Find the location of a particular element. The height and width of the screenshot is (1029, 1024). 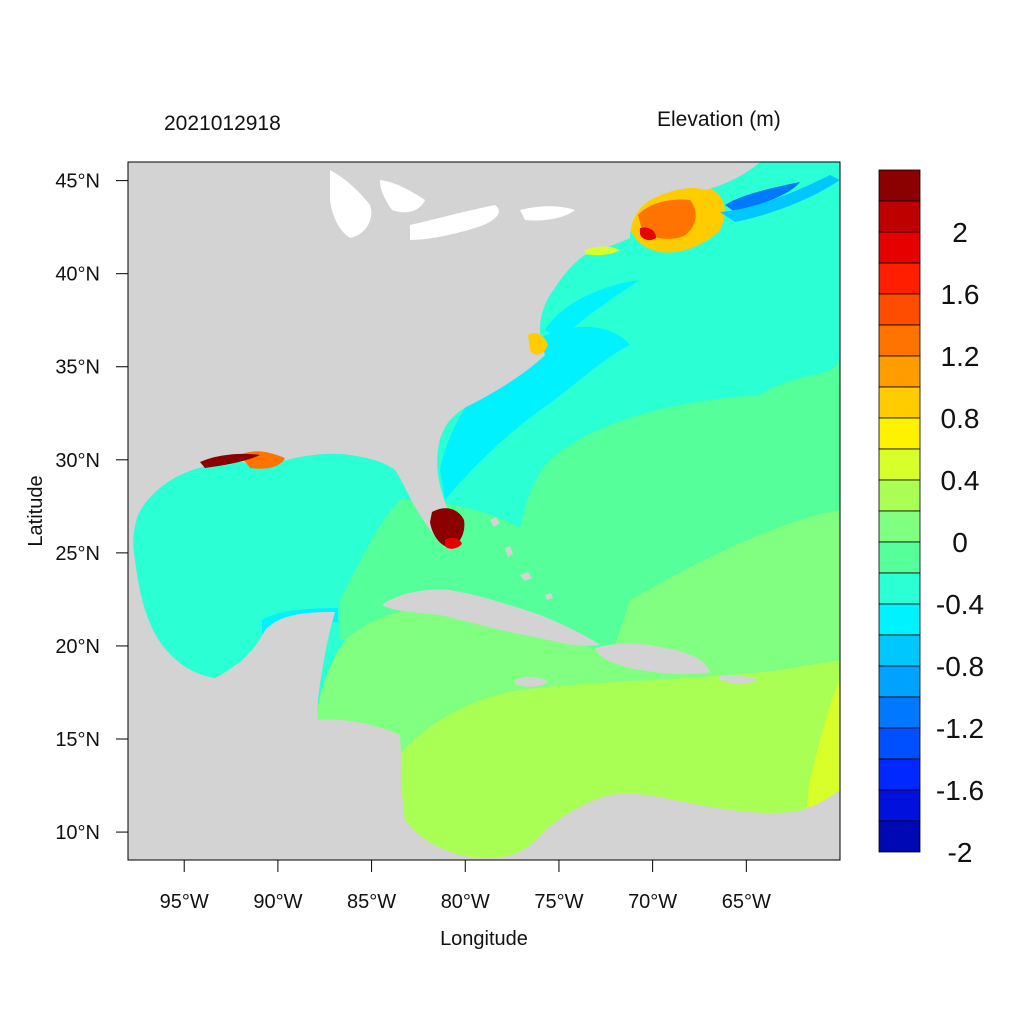

lat-tick-label: 30°N is located at coordinates (77, 461).